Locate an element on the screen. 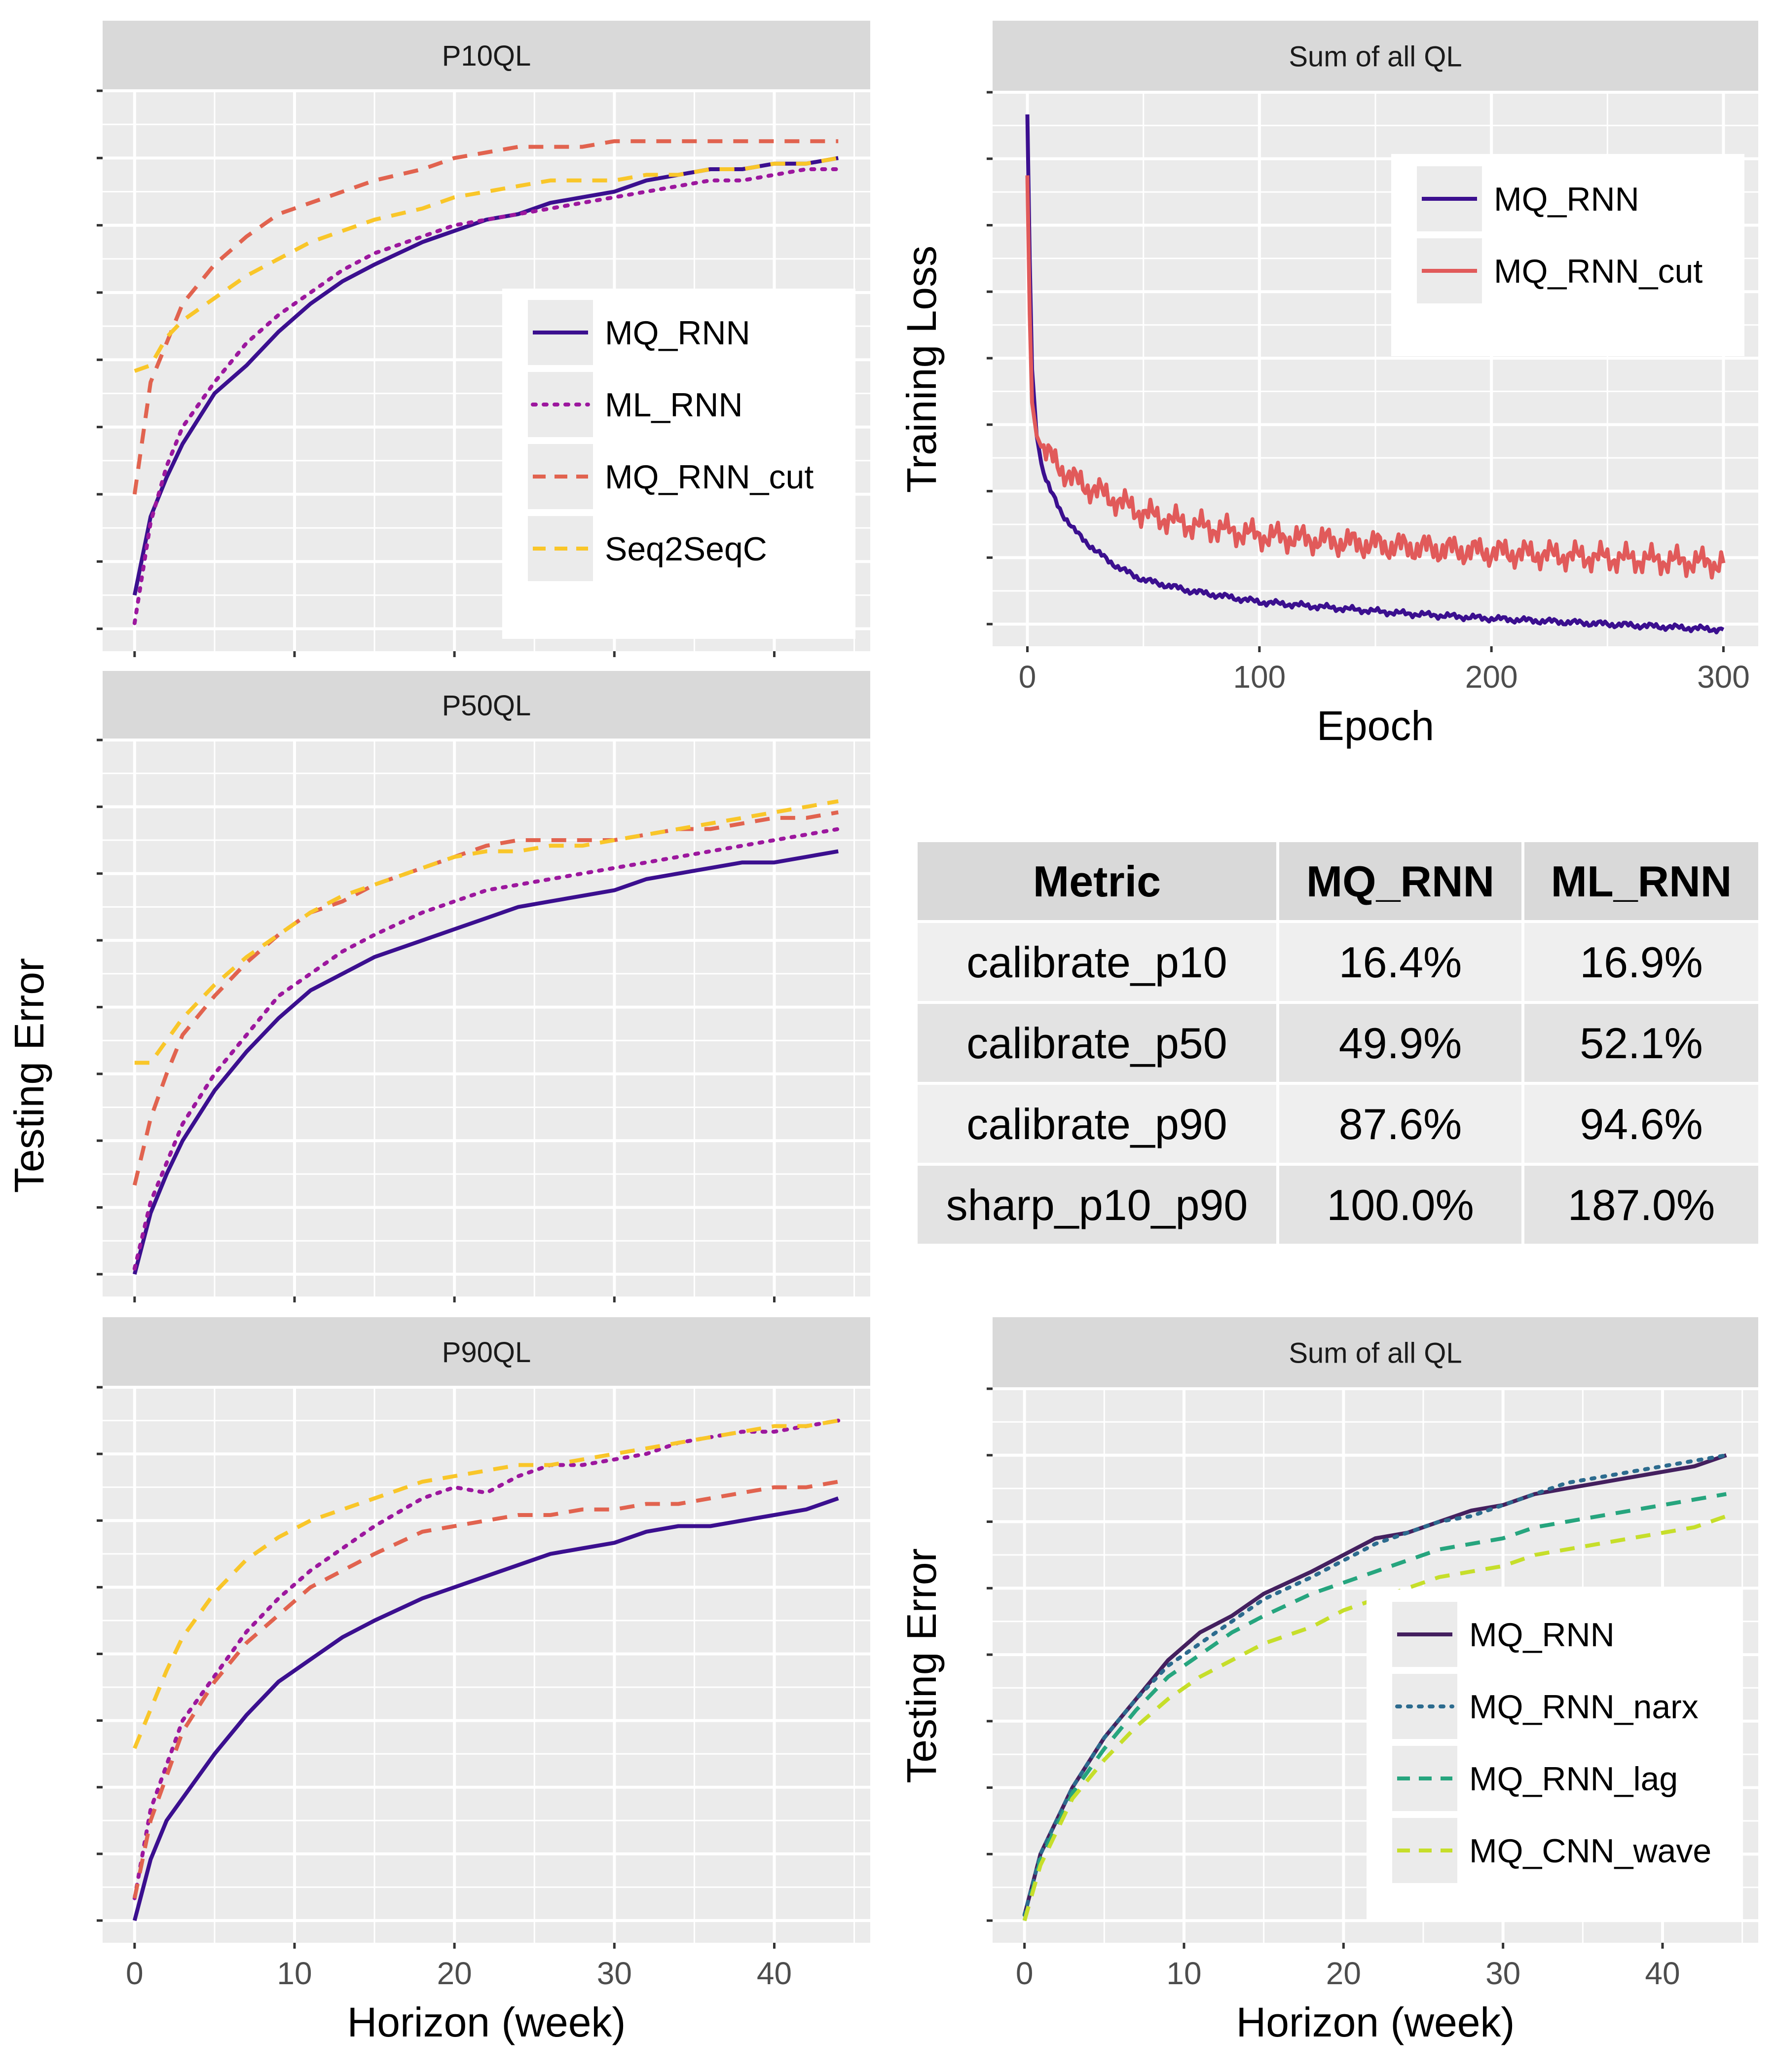 The image size is (1776, 2072). series-line-mq-rnn-lag is located at coordinates (1374, 1707).